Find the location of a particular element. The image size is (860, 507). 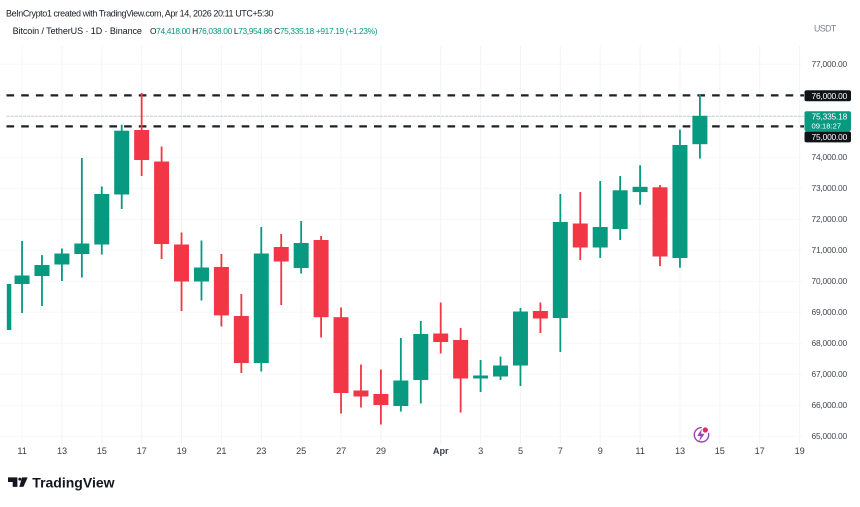

svg-text: 09:18:27 is located at coordinates (827, 125).